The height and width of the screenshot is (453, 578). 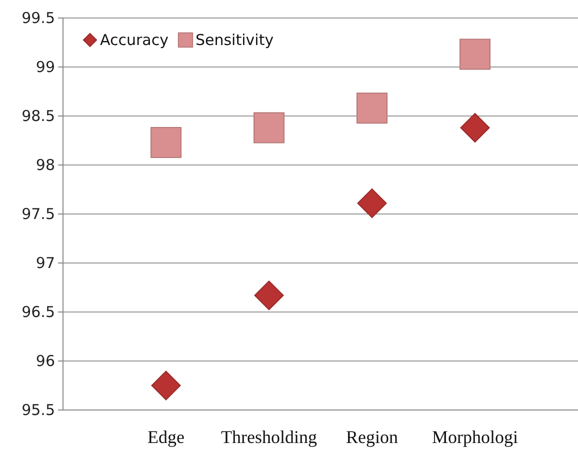 I want to click on x-tick-label: Thresholding, so click(x=269, y=437).